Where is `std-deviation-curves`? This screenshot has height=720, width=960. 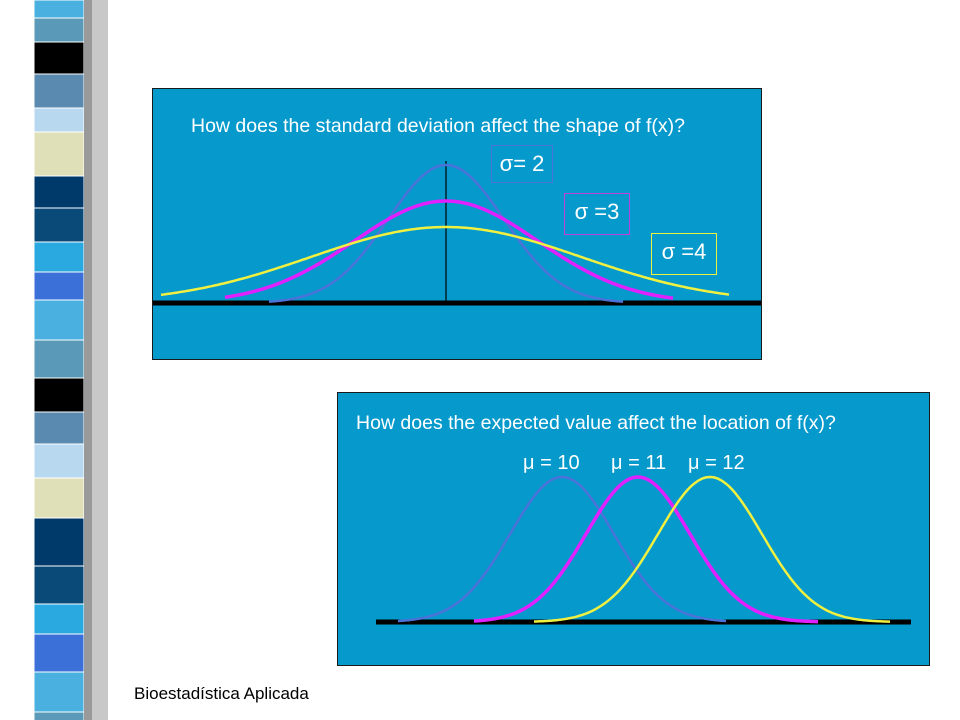 std-deviation-curves is located at coordinates (457, 233).